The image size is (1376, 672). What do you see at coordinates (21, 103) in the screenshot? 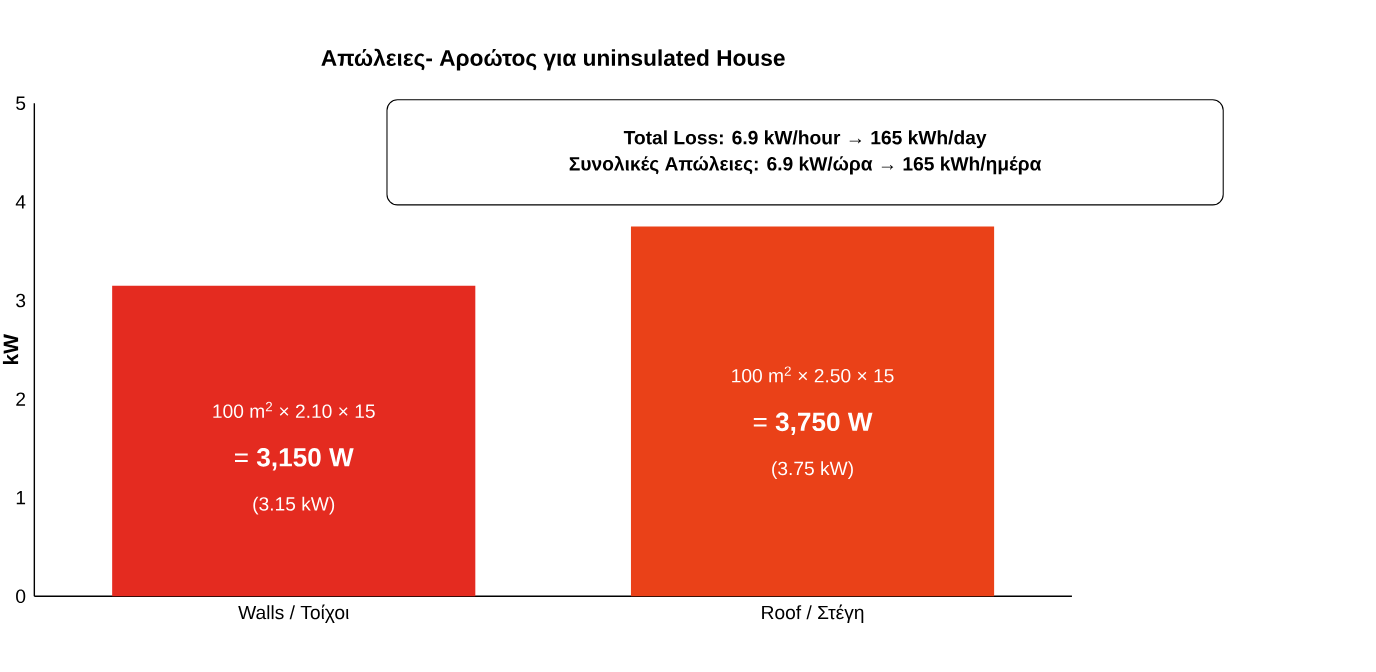
I see `y-tick-label: 5` at bounding box center [21, 103].